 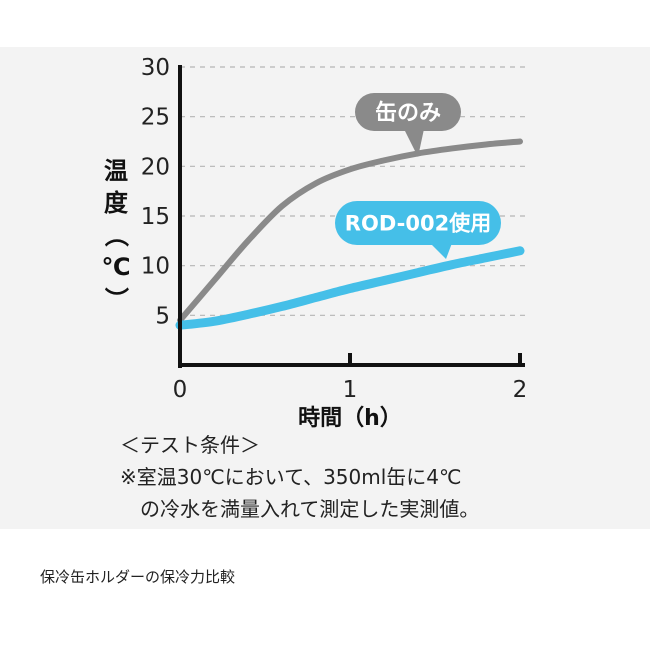 I want to click on x-tick-label: 1, so click(x=350, y=390).